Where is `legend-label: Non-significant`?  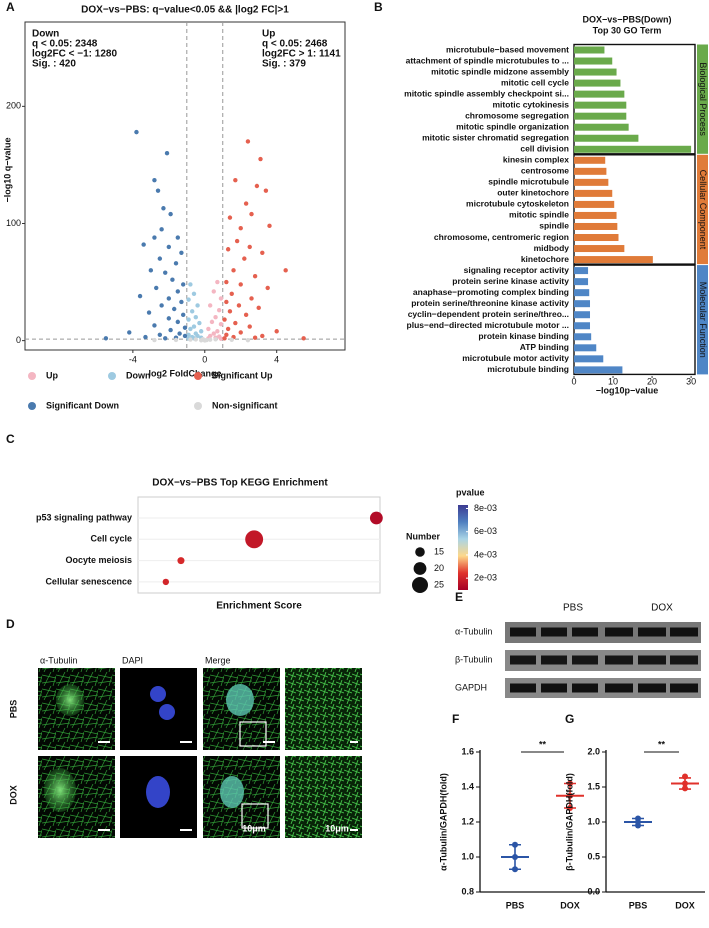 legend-label: Non-significant is located at coordinates (245, 405).